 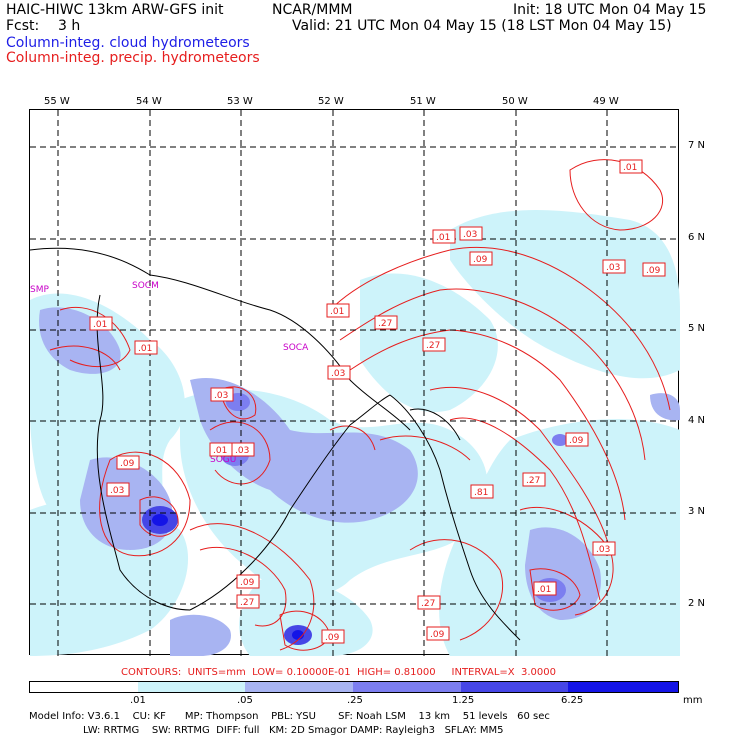 I want to click on lon-label: 50 W, so click(x=515, y=101).